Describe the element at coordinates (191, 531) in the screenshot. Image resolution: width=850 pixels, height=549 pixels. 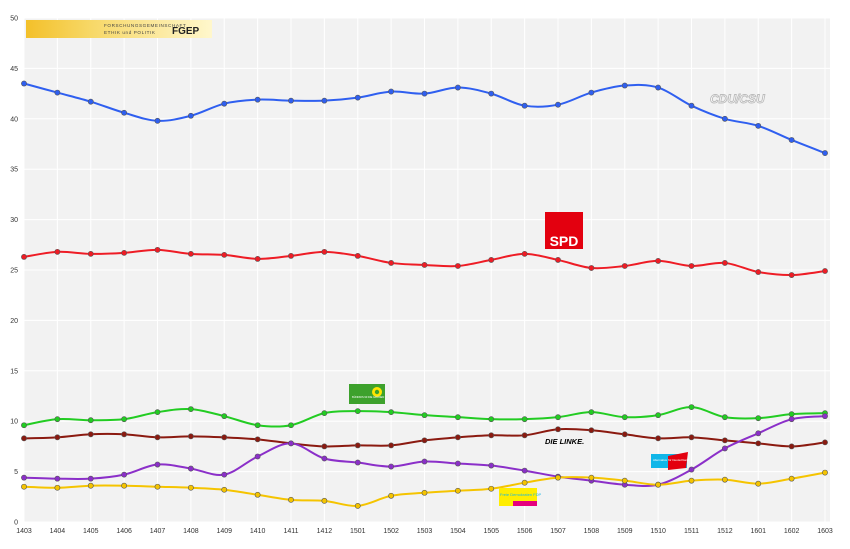
I see `x-tick-label: 1408` at that location.